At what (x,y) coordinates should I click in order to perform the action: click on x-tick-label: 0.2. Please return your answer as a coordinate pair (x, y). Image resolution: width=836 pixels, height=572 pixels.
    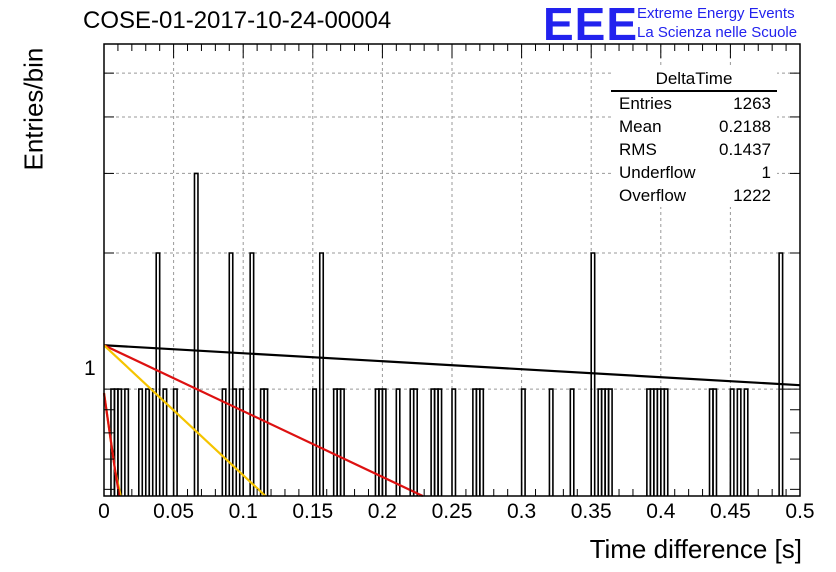
    Looking at the image, I should click on (382, 511).